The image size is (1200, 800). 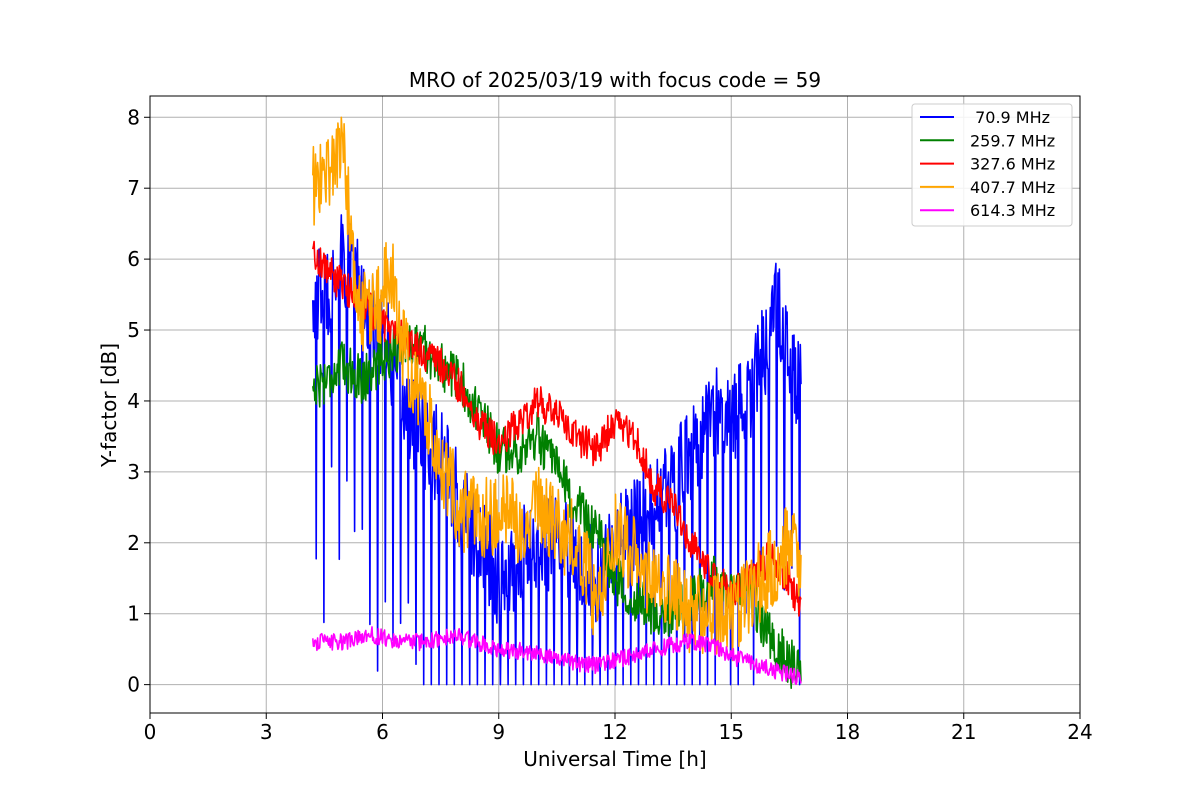 What do you see at coordinates (614, 732) in the screenshot?
I see `x-tick-label: 12` at bounding box center [614, 732].